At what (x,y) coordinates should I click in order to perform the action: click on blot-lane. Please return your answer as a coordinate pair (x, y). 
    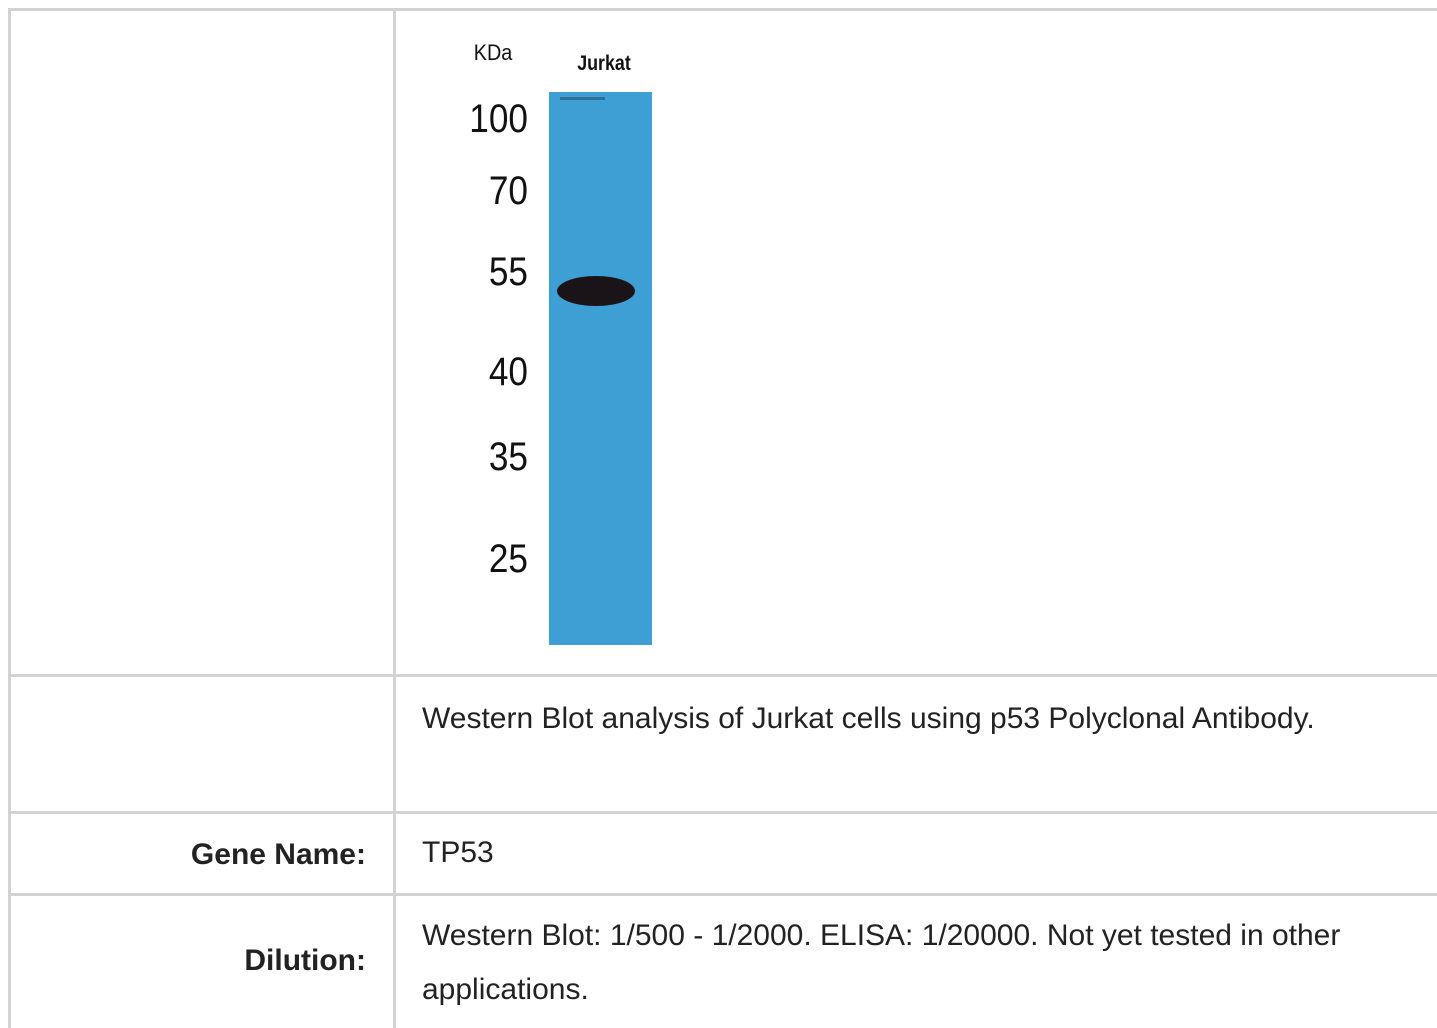
    Looking at the image, I should click on (600, 368).